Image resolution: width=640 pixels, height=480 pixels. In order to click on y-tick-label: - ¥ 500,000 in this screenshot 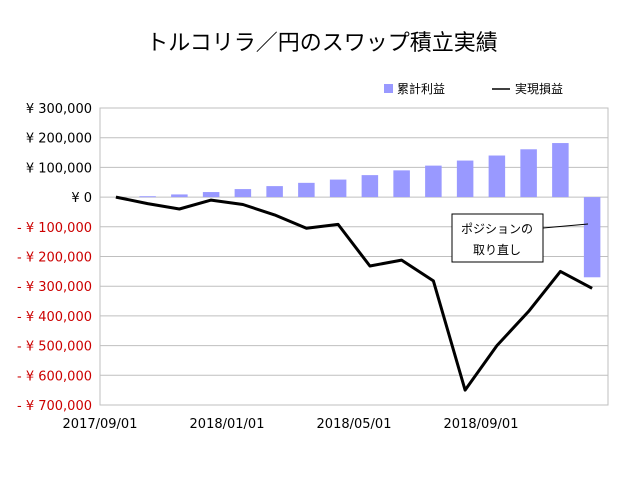, I will do `click(54, 347)`.